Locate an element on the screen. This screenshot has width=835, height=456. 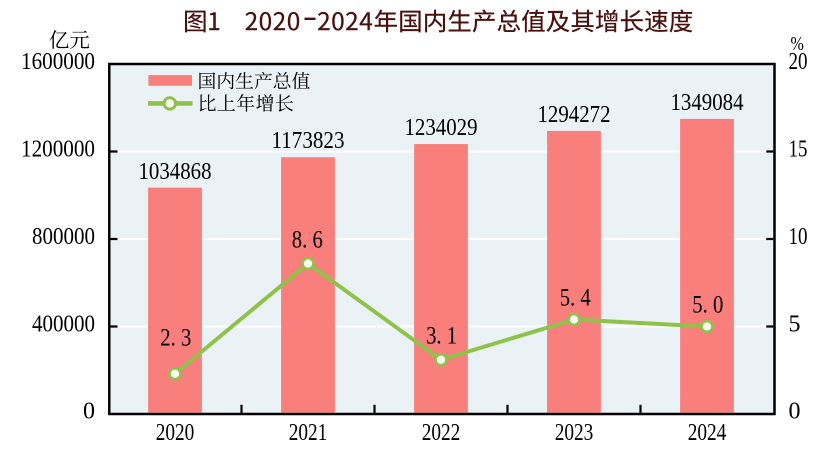
svg-text: 1349084 is located at coordinates (707, 103).